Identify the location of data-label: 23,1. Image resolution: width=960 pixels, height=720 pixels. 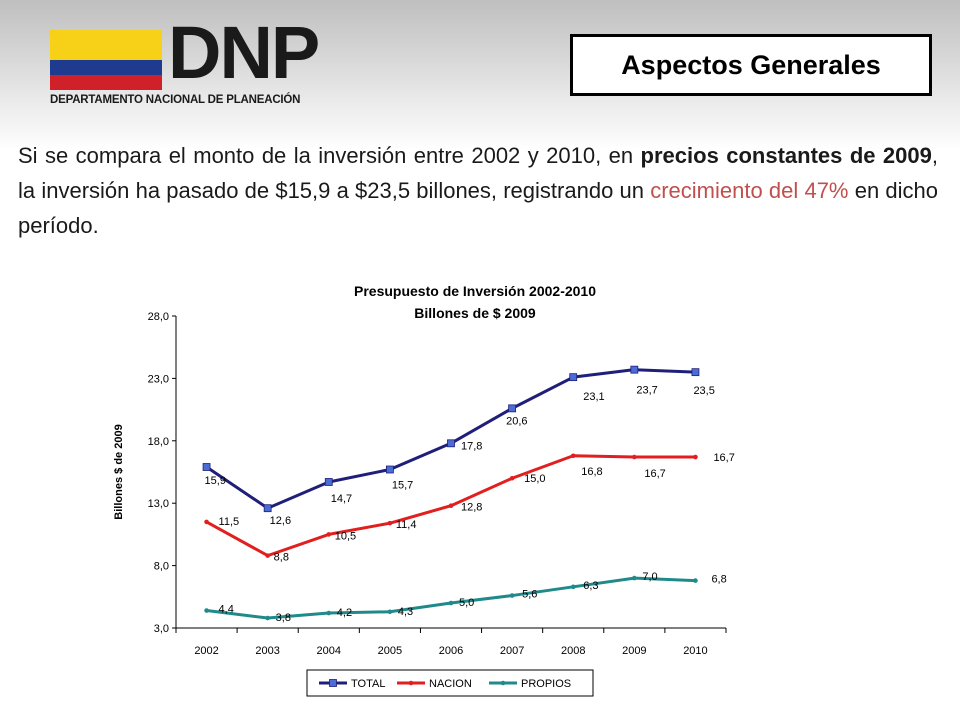
(593, 397).